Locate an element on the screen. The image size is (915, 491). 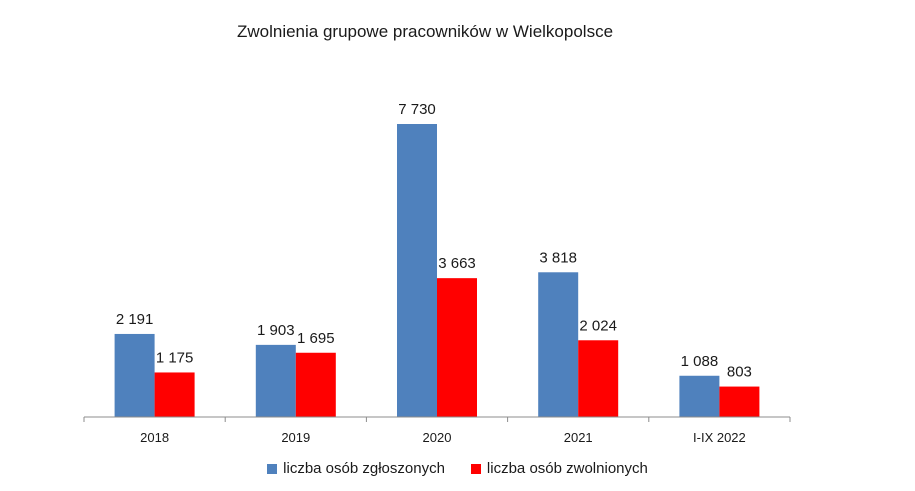
legend-item-dismissed: liczba osób zwolnionych is located at coordinates (559, 468).